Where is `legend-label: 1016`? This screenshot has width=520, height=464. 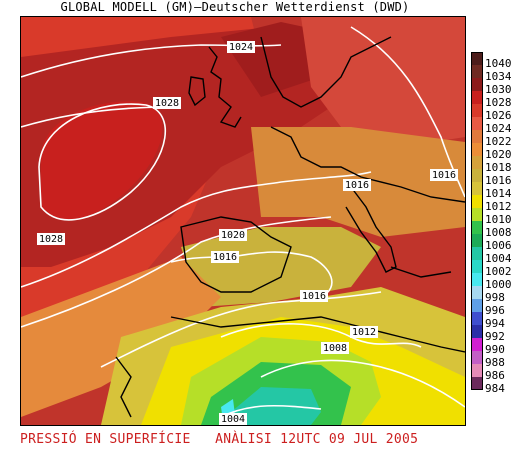
legend-label: 1016 is located at coordinates (498, 180).